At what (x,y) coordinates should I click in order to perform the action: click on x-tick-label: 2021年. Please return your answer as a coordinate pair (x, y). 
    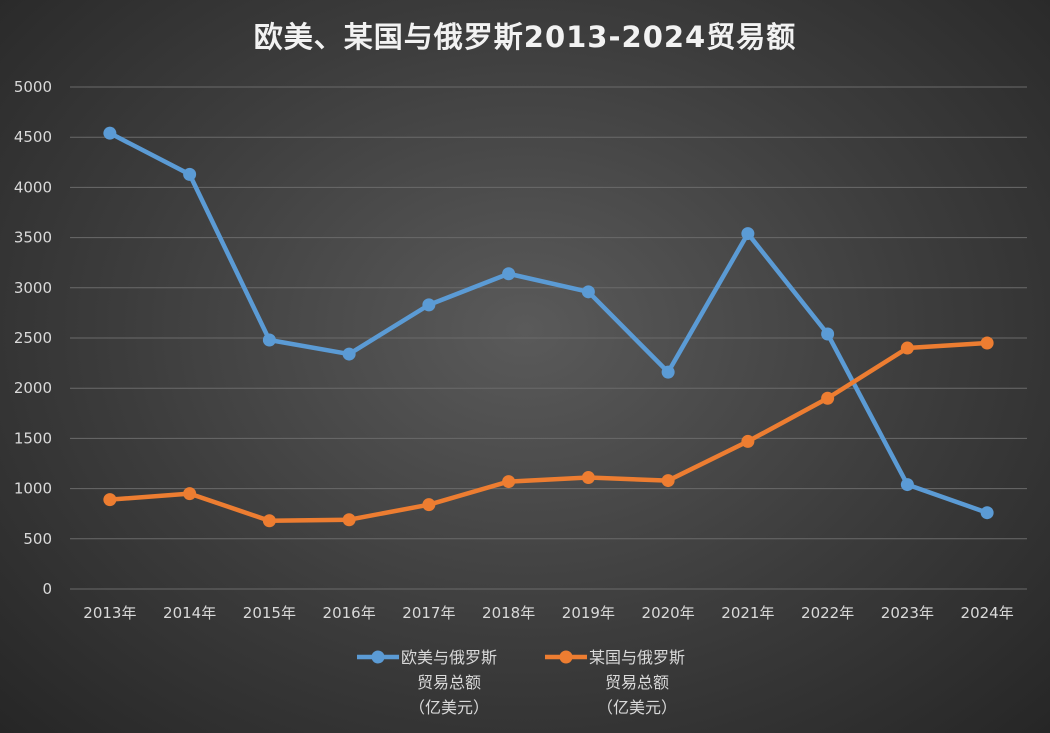
    Looking at the image, I should click on (747, 613).